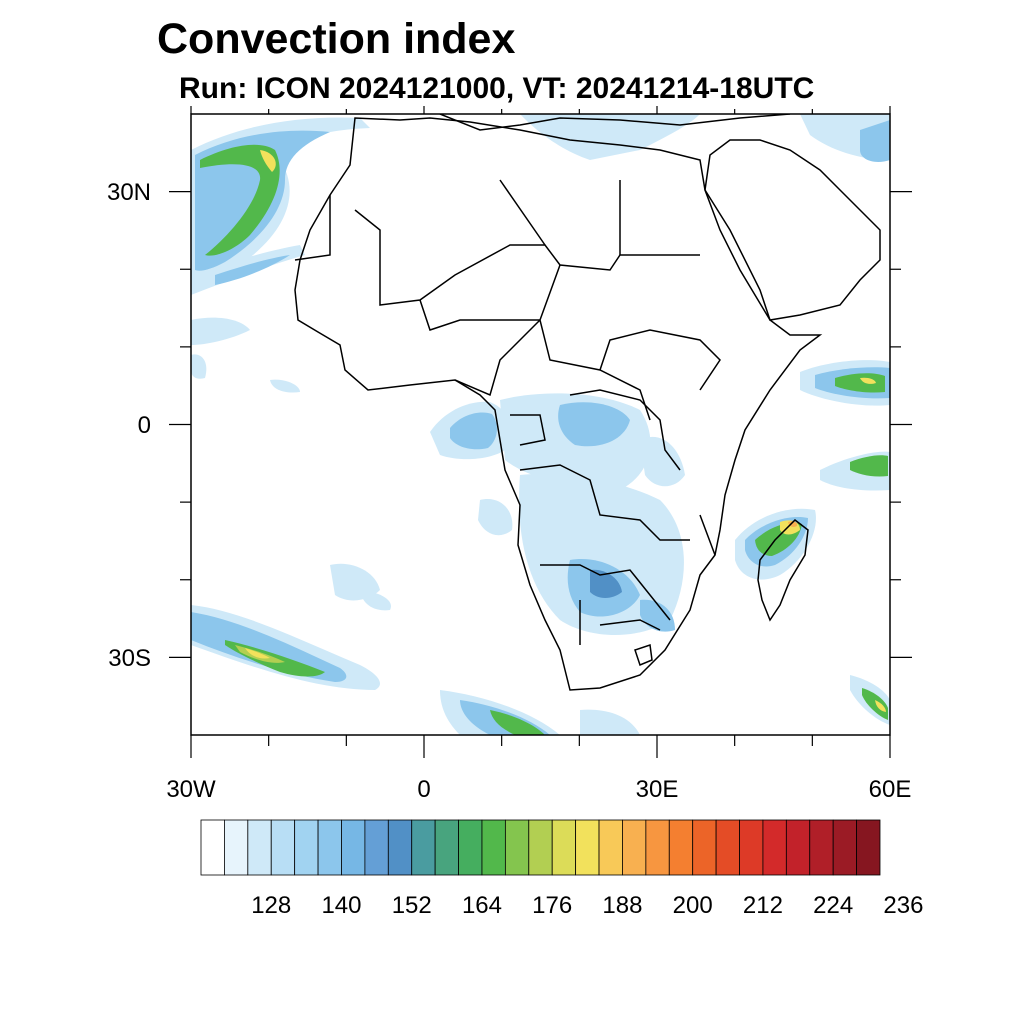 This screenshot has height=1024, width=1024. What do you see at coordinates (552, 905) in the screenshot?
I see `colorbar-label-176: 176` at bounding box center [552, 905].